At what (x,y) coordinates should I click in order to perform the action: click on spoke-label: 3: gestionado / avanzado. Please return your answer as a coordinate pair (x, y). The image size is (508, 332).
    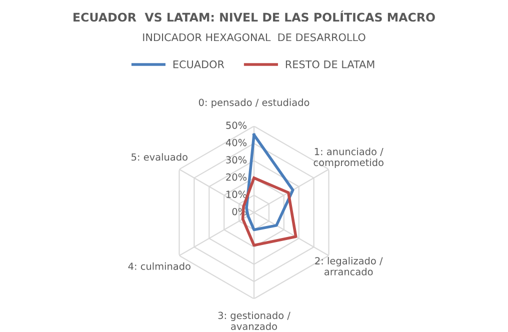
    Looking at the image, I should click on (254, 321).